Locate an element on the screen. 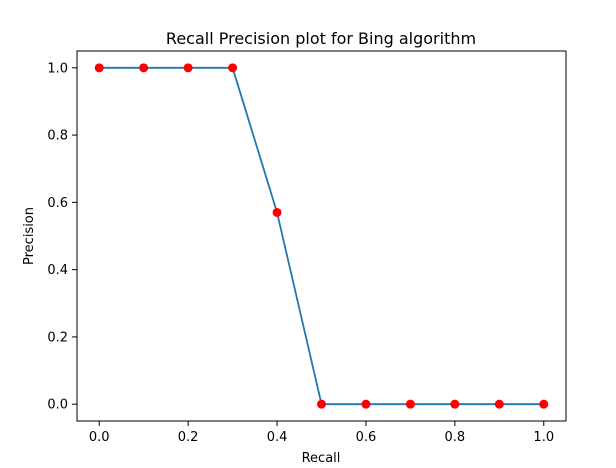  y-tick-label: 0.2 is located at coordinates (57, 337).